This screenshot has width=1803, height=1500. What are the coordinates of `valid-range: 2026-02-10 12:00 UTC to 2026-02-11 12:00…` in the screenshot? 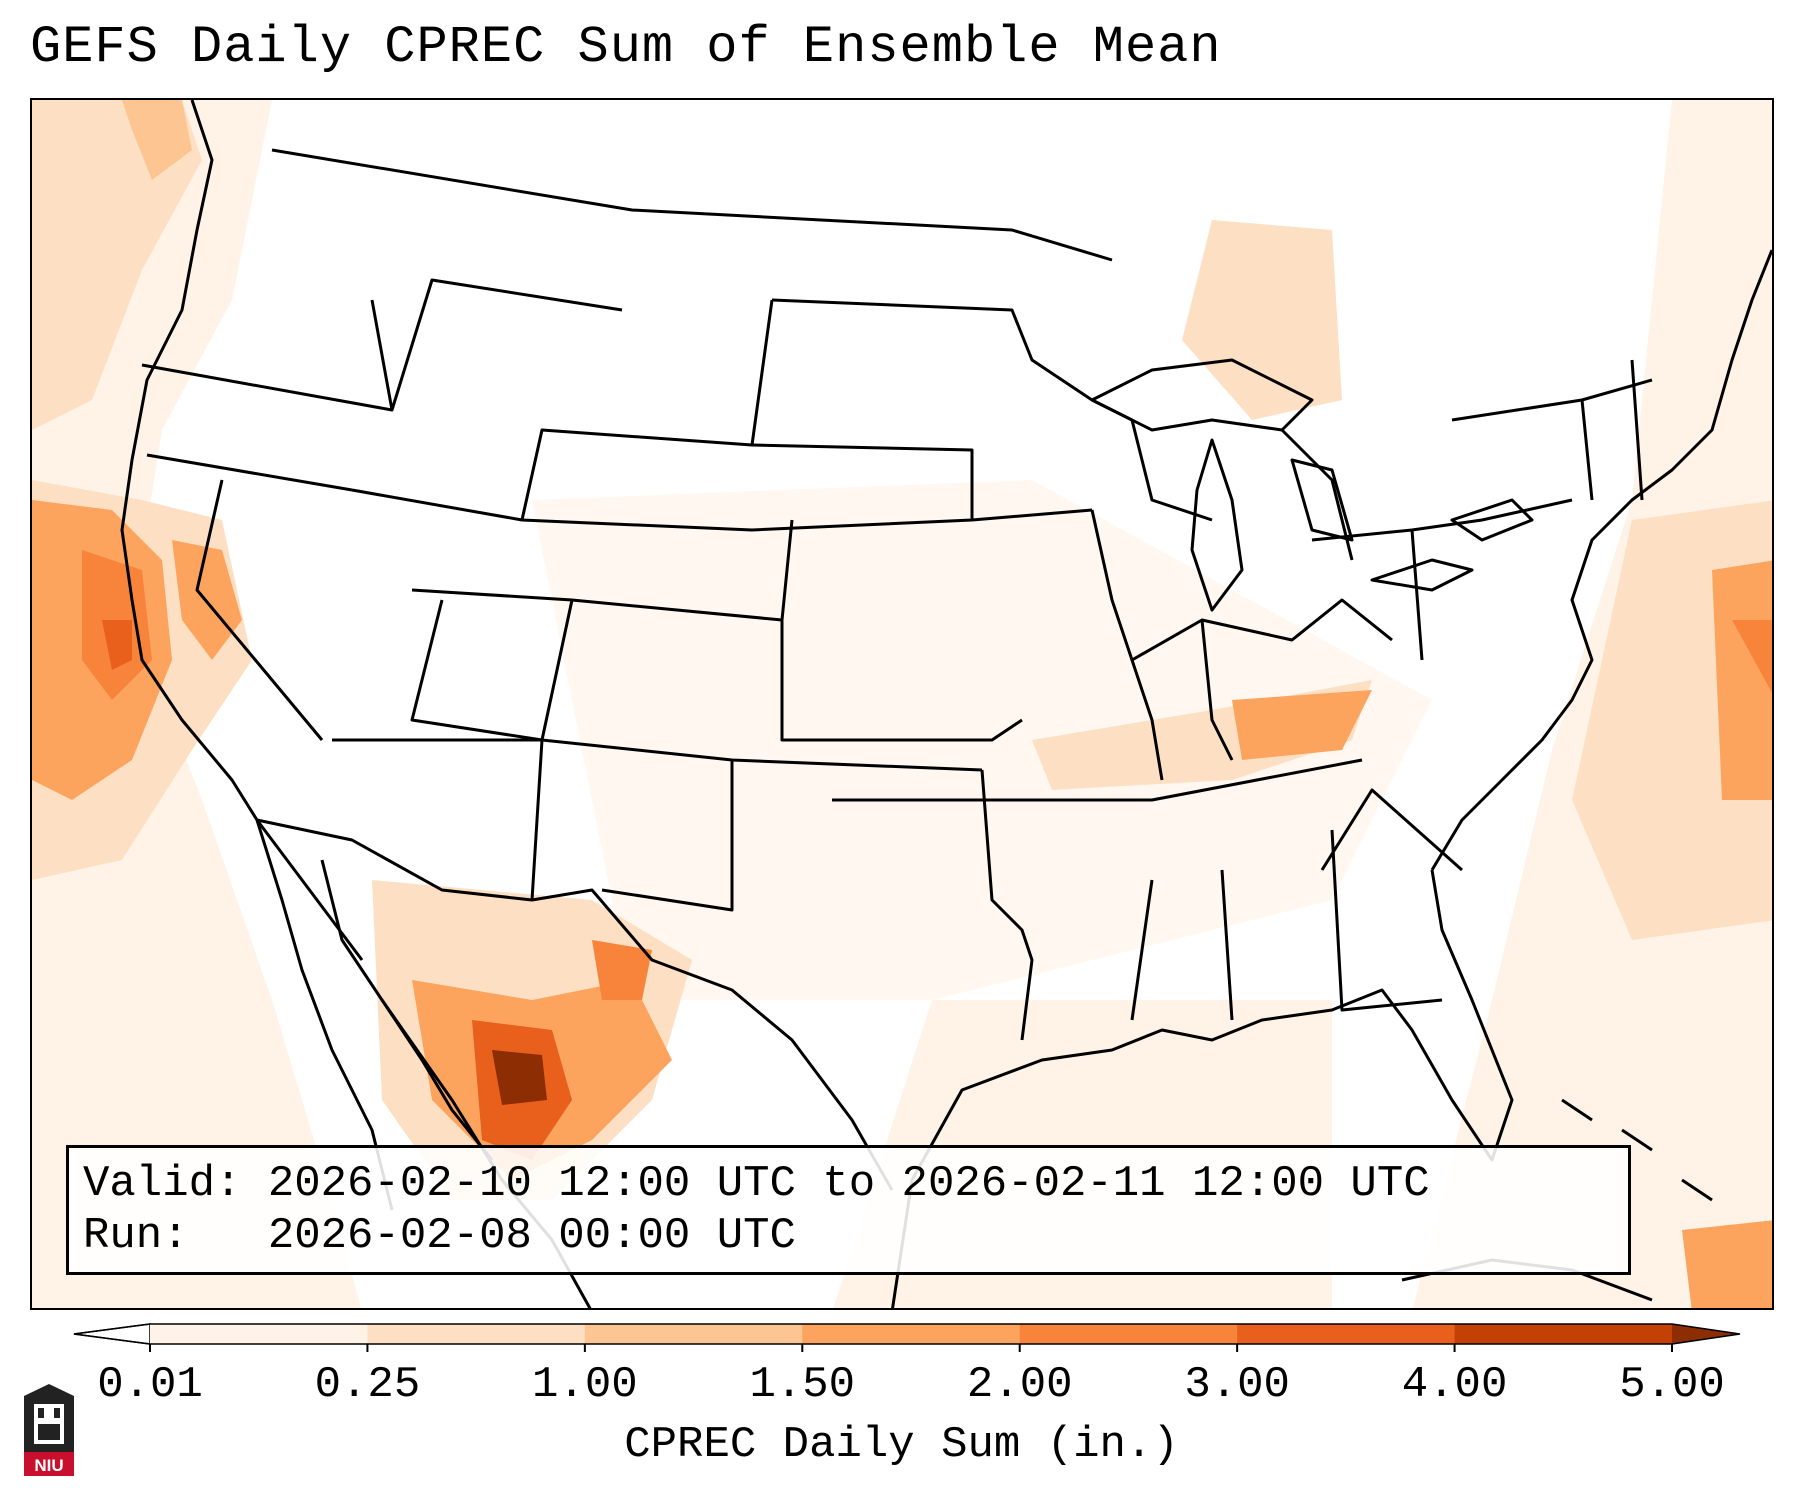 It's located at (848, 1184).